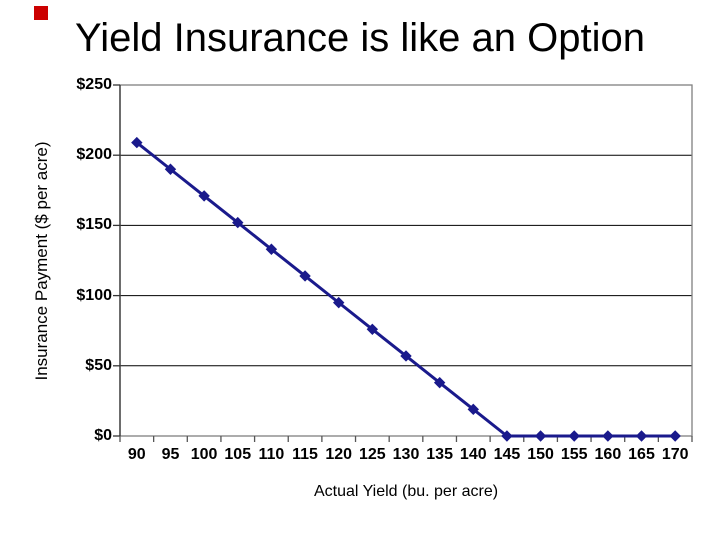 The width and height of the screenshot is (720, 540). Describe the element at coordinates (136, 454) in the screenshot. I see `x-tick-label: 90` at that location.